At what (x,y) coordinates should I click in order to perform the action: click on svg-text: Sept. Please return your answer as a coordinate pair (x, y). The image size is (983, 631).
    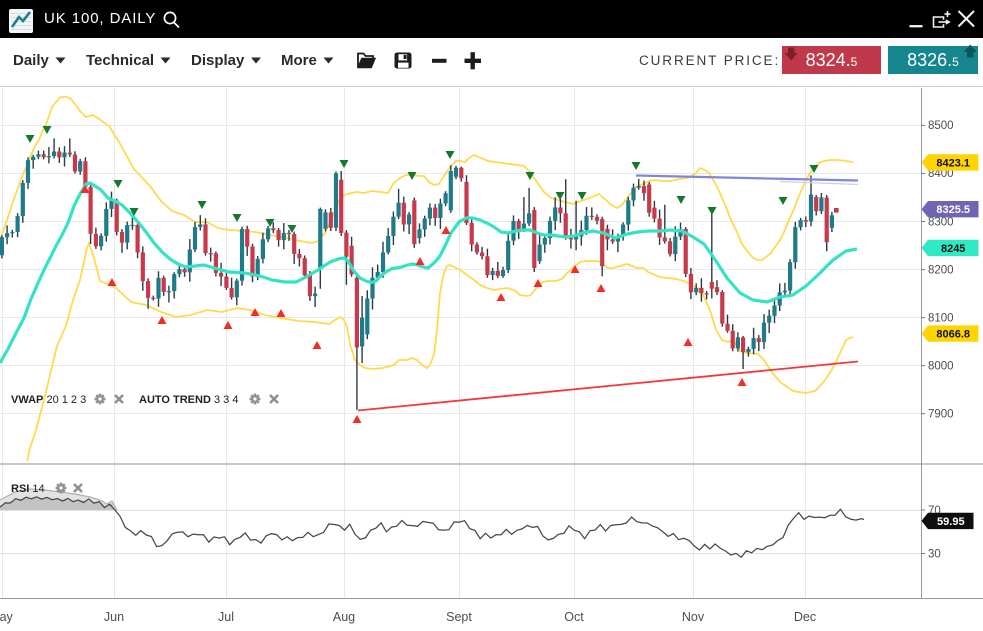
    Looking at the image, I should click on (459, 617).